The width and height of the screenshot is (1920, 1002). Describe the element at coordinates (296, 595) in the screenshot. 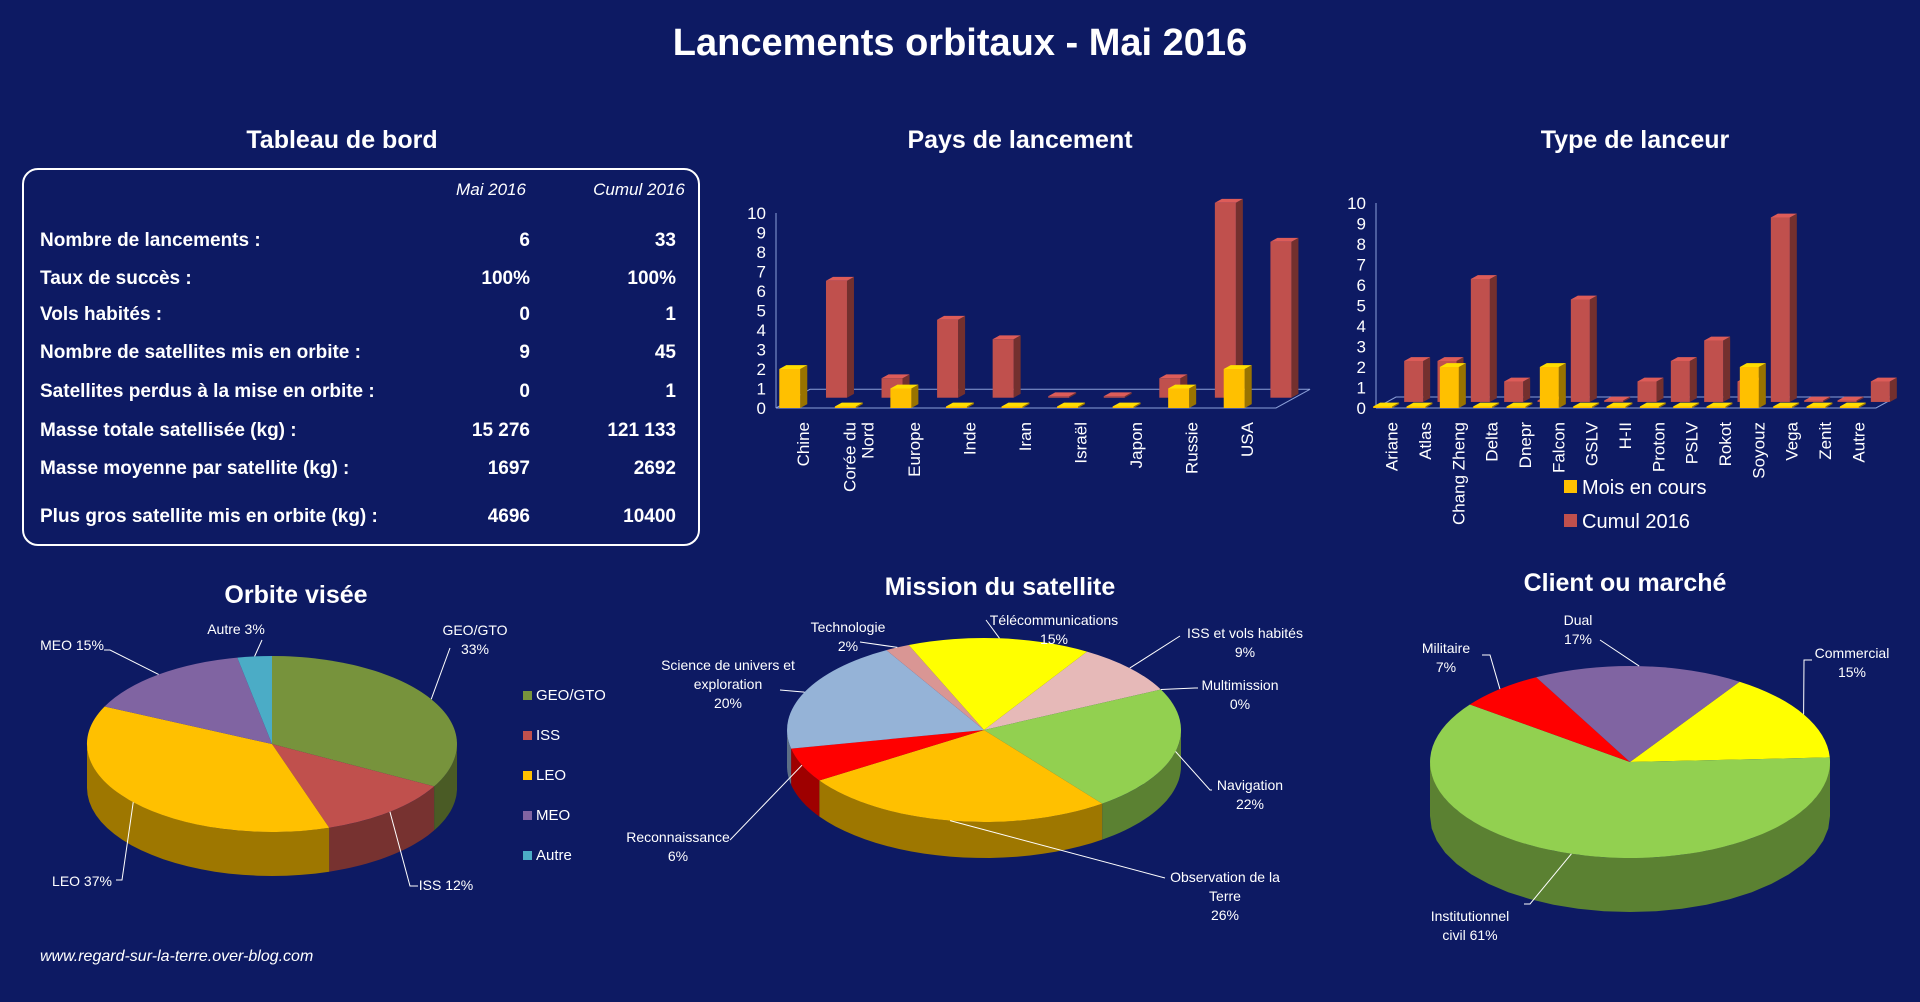

I see `chart-title-orbite: Orbite visée` at that location.